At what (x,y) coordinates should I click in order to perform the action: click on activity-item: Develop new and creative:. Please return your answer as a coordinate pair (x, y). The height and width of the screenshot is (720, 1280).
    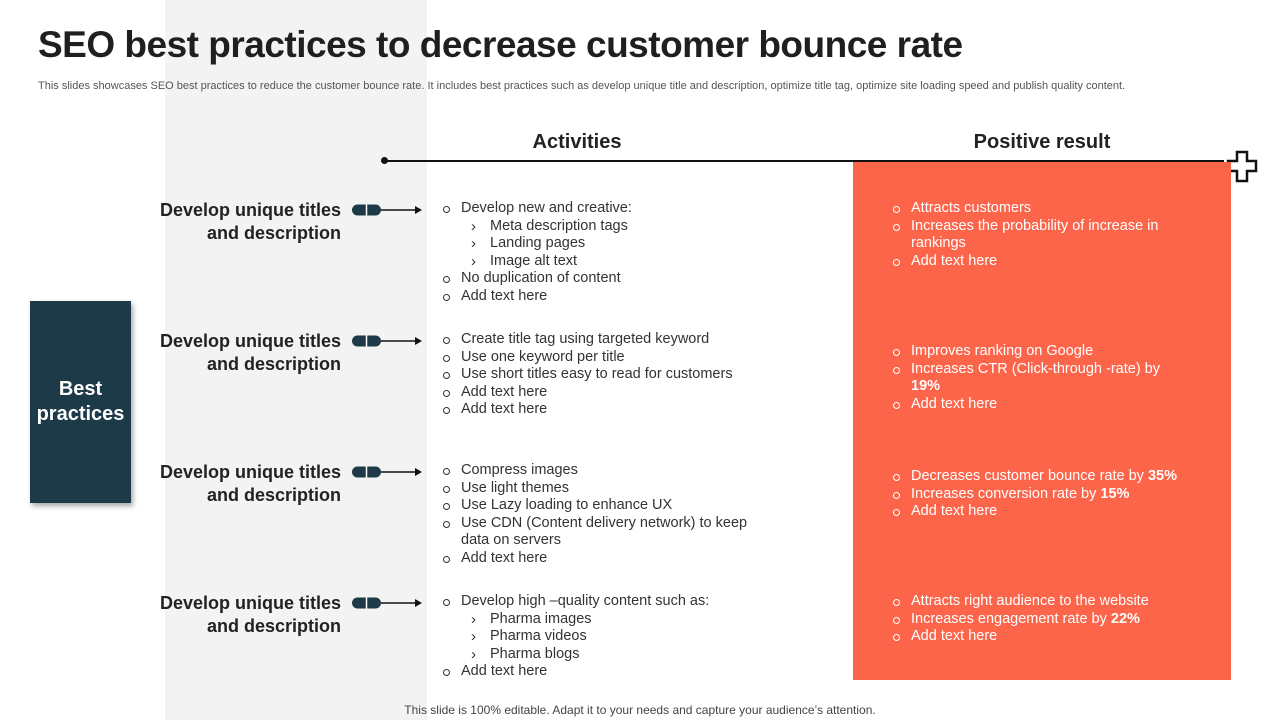
    Looking at the image, I should click on (605, 209).